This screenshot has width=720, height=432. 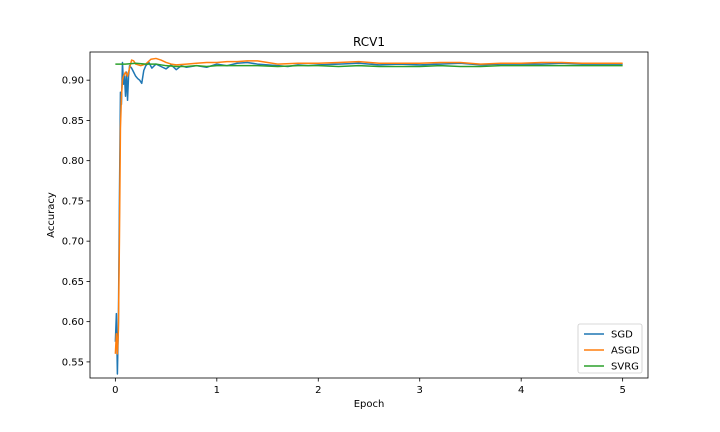 What do you see at coordinates (625, 367) in the screenshot?
I see `legend-label-svrg: SVRG` at bounding box center [625, 367].